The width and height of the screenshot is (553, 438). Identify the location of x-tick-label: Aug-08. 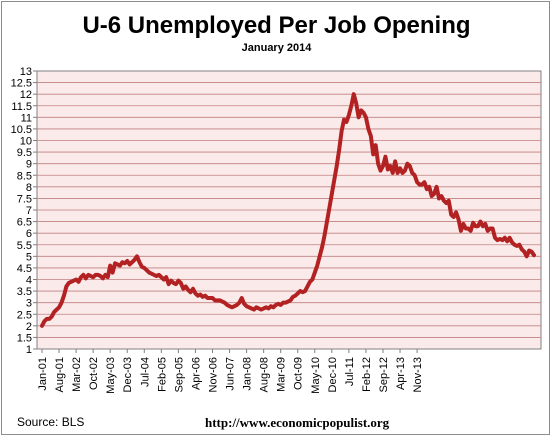
(265, 374).